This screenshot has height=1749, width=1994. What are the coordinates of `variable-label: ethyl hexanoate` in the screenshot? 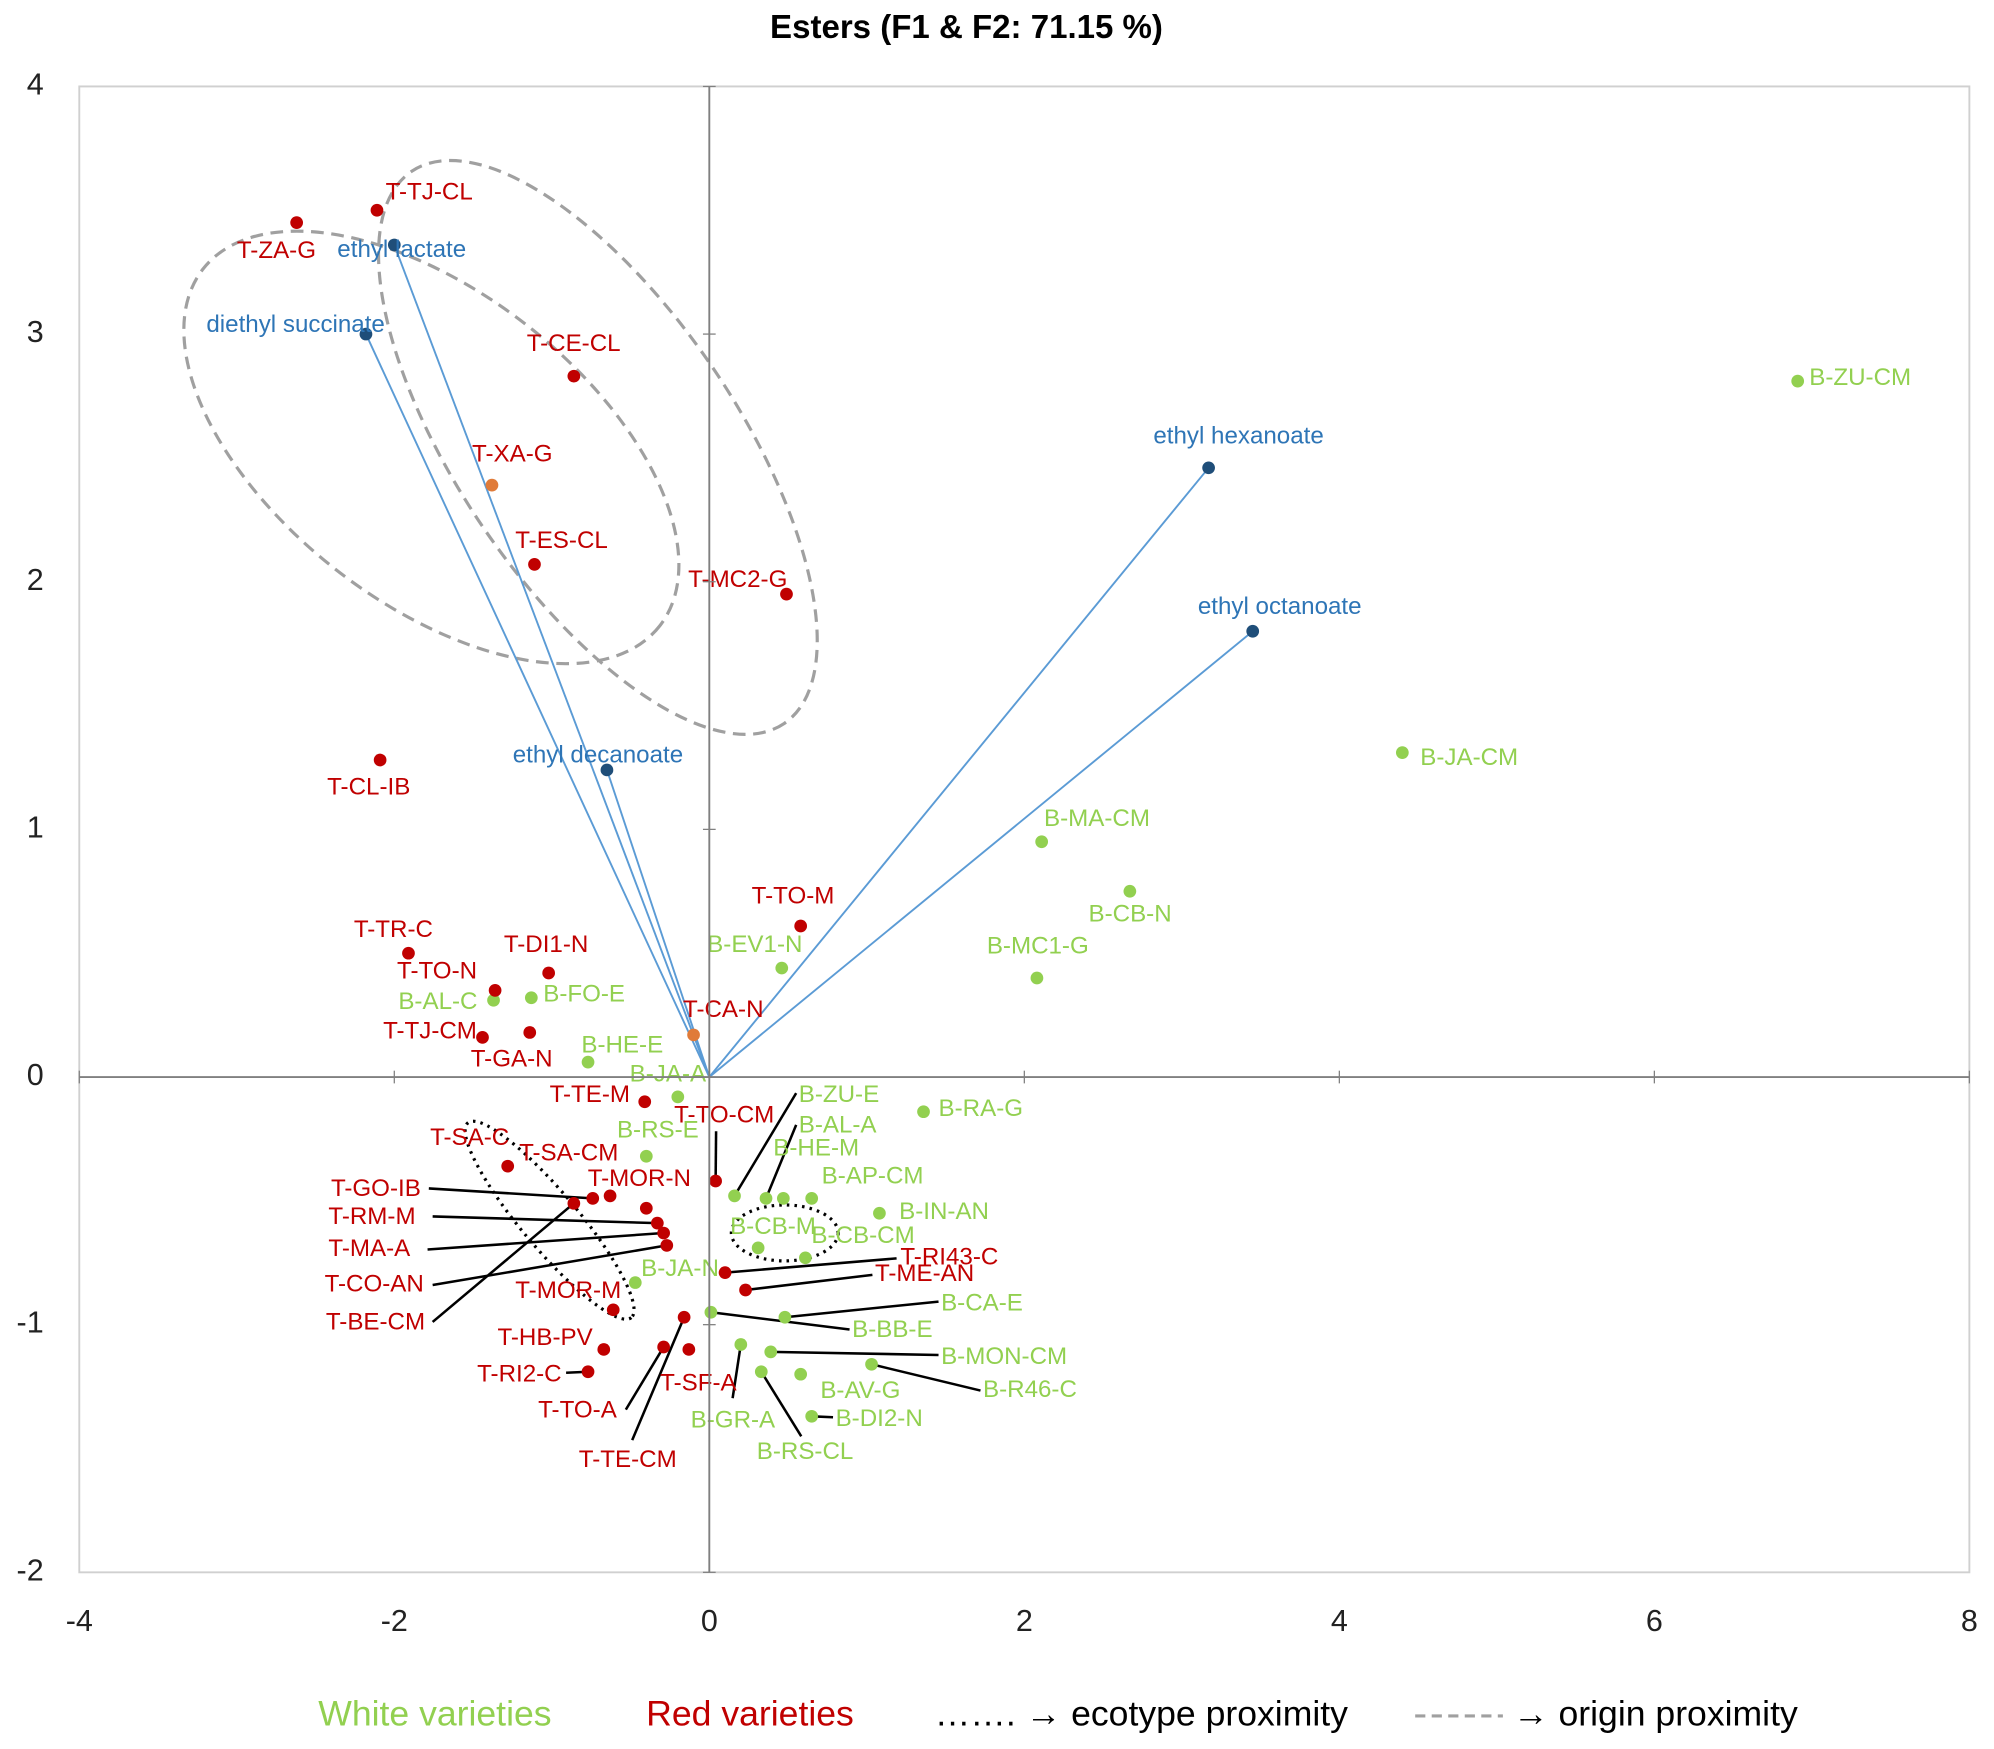 It's located at (1238, 436).